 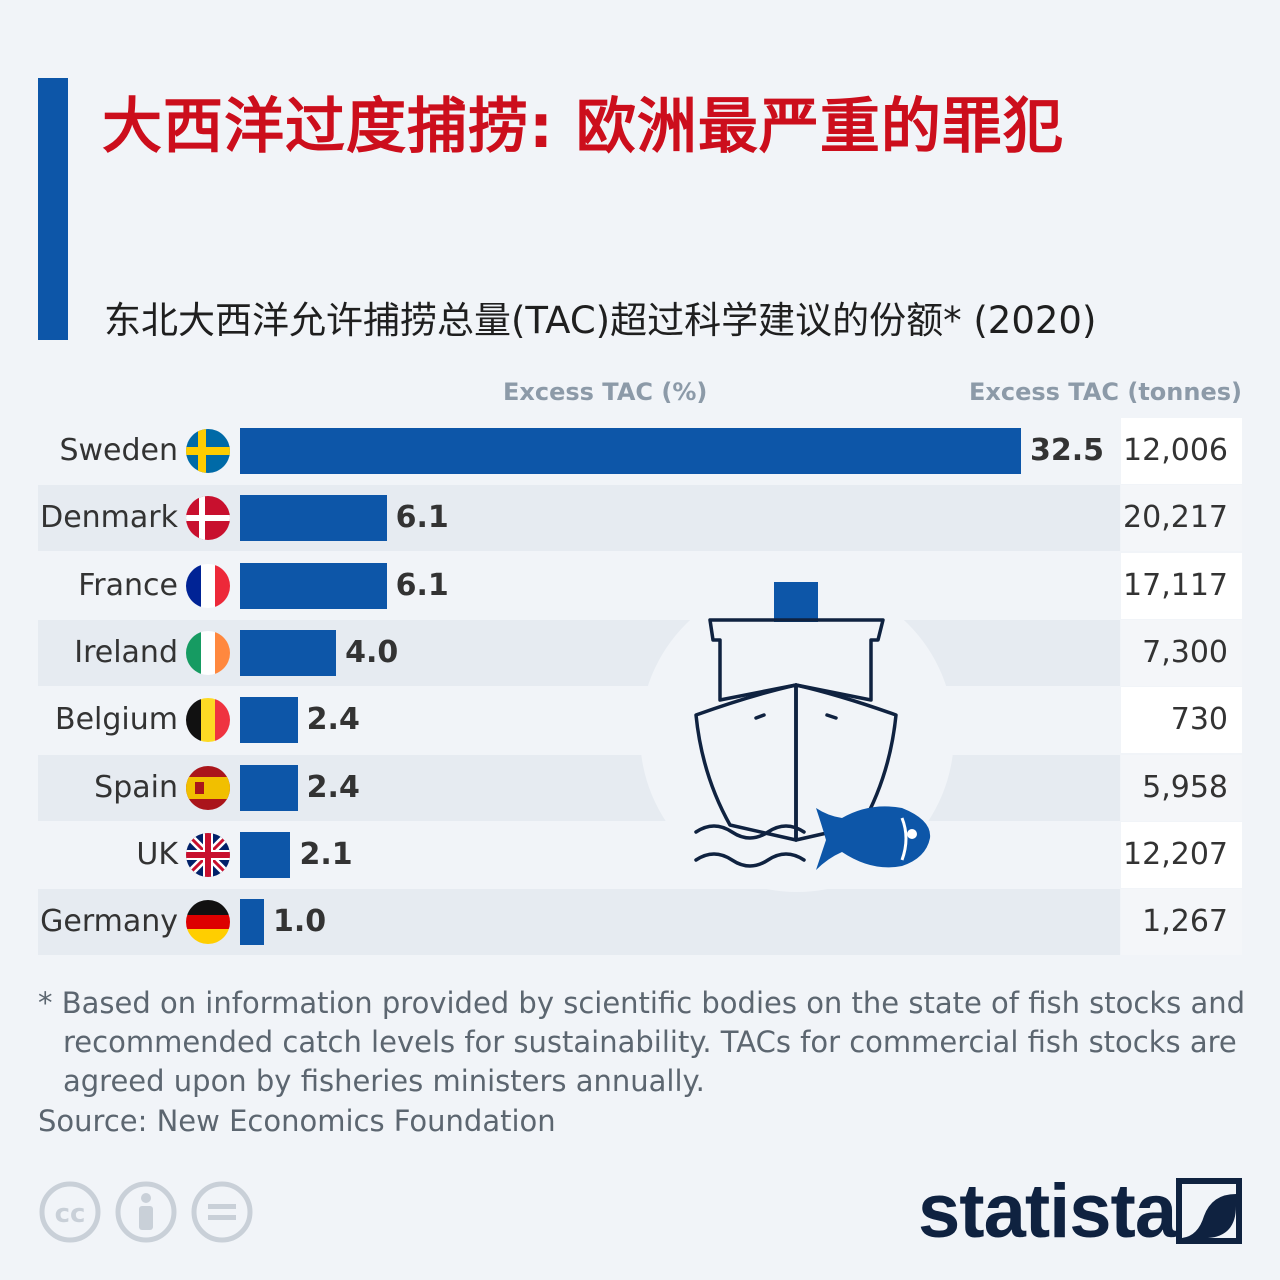 What do you see at coordinates (1209, 1211) in the screenshot?
I see `statista-logo-mark` at bounding box center [1209, 1211].